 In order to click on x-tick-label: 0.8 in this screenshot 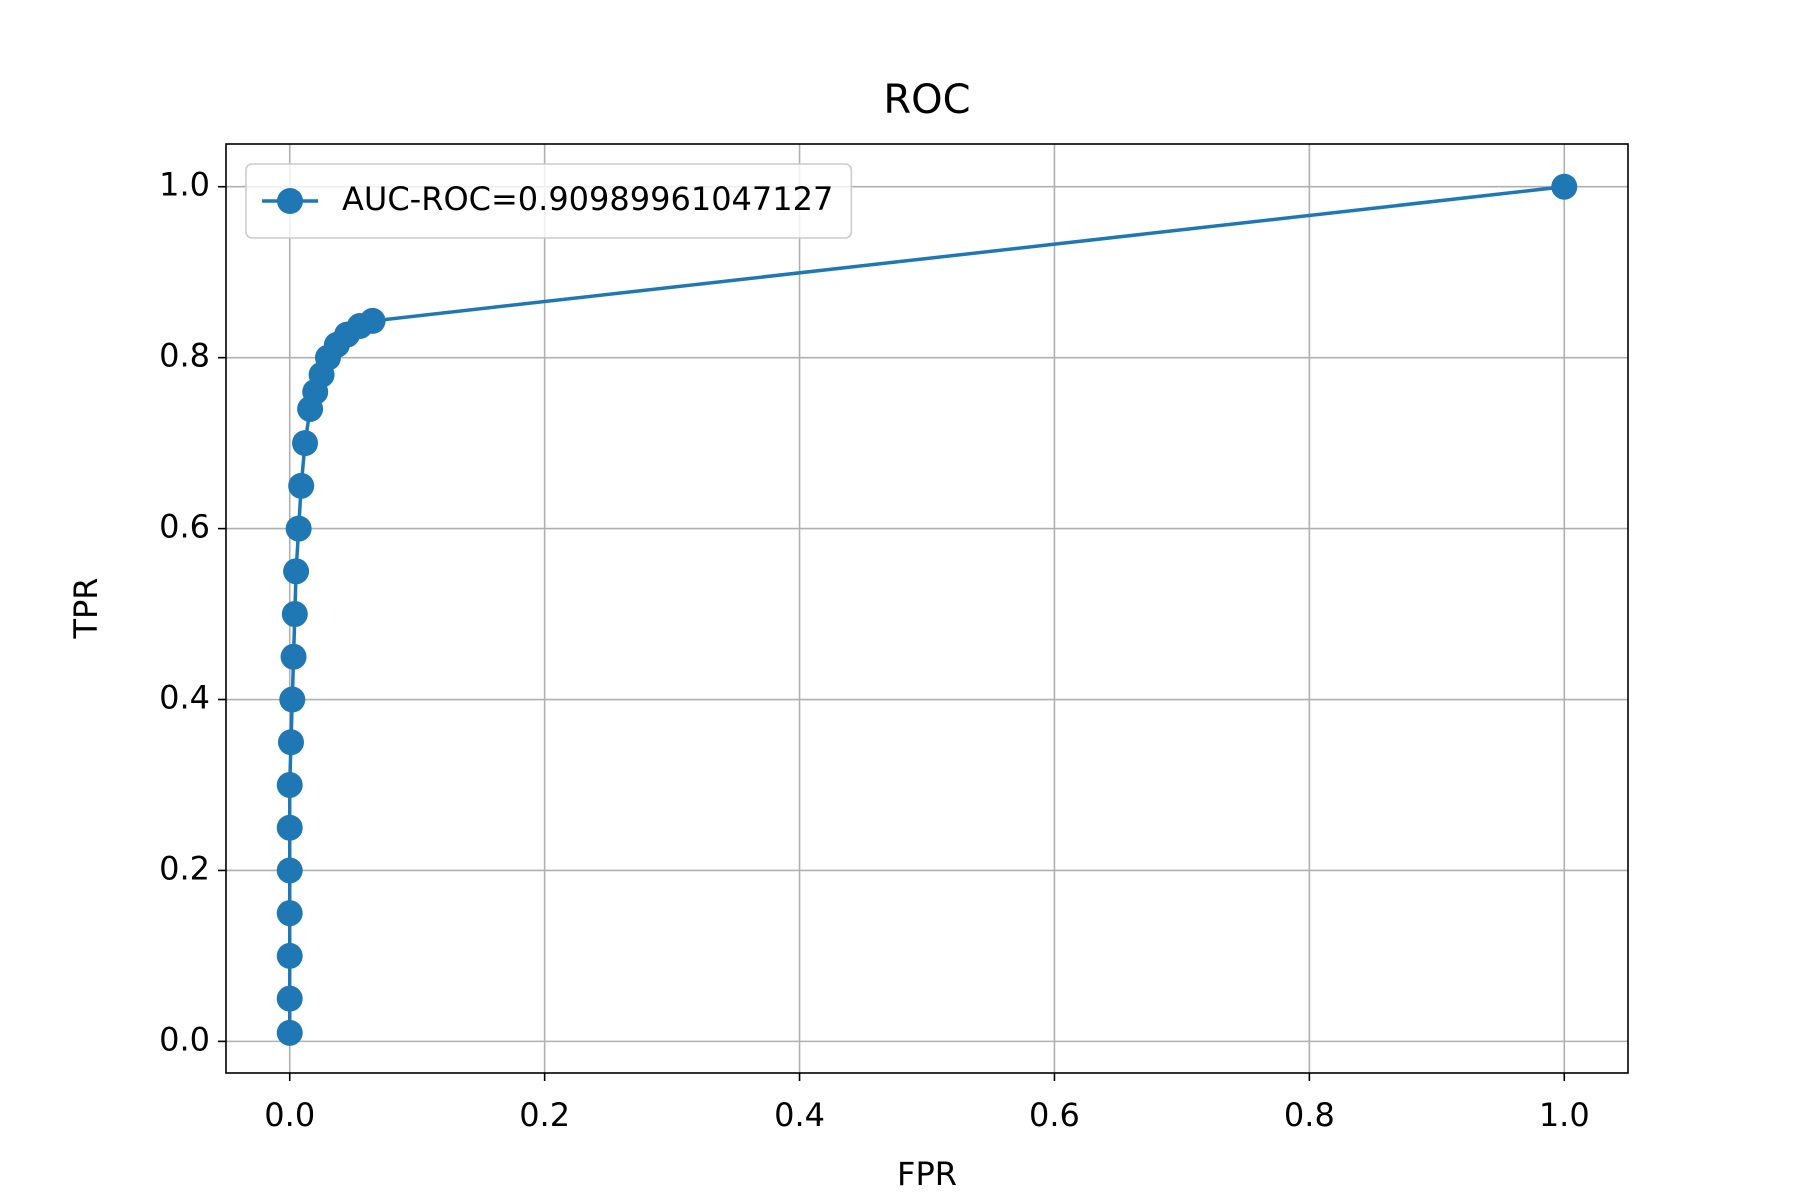, I will do `click(1309, 1115)`.